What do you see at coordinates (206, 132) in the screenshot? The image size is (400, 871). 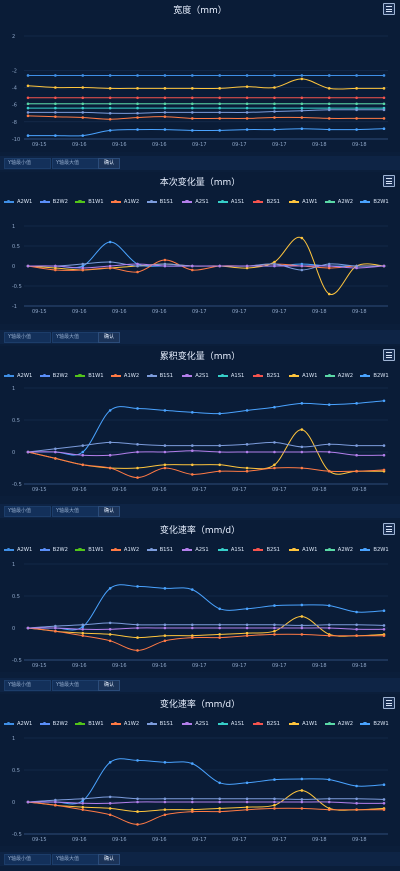 I see `series-line-b2w1` at bounding box center [206, 132].